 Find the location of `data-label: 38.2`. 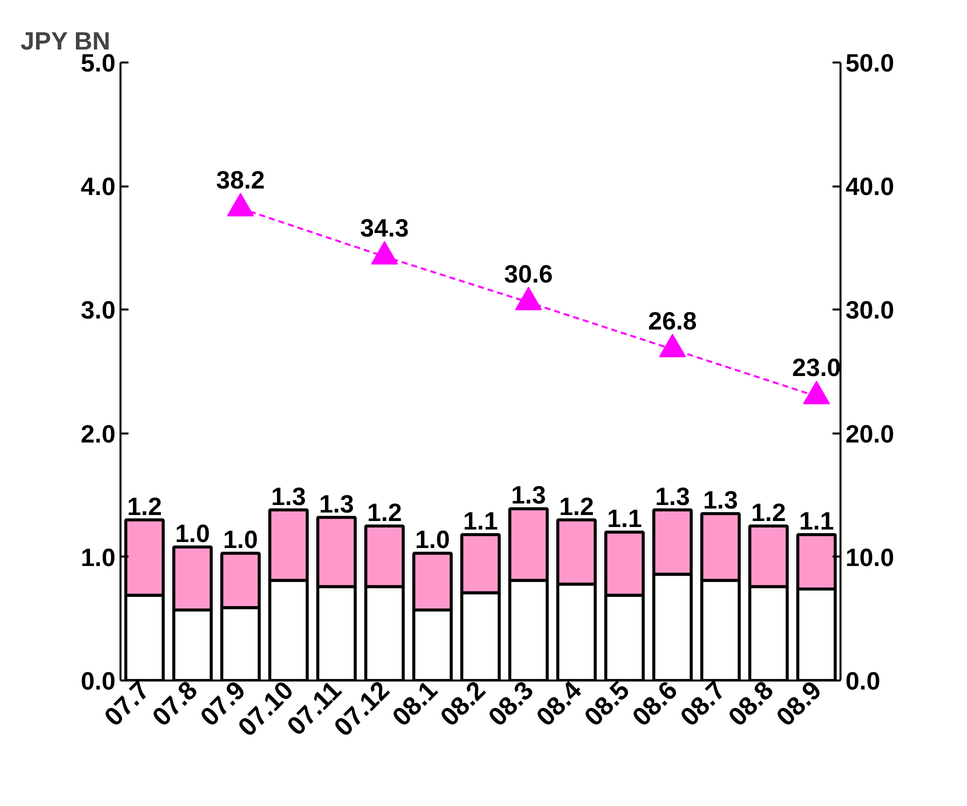

data-label: 38.2 is located at coordinates (240, 180).